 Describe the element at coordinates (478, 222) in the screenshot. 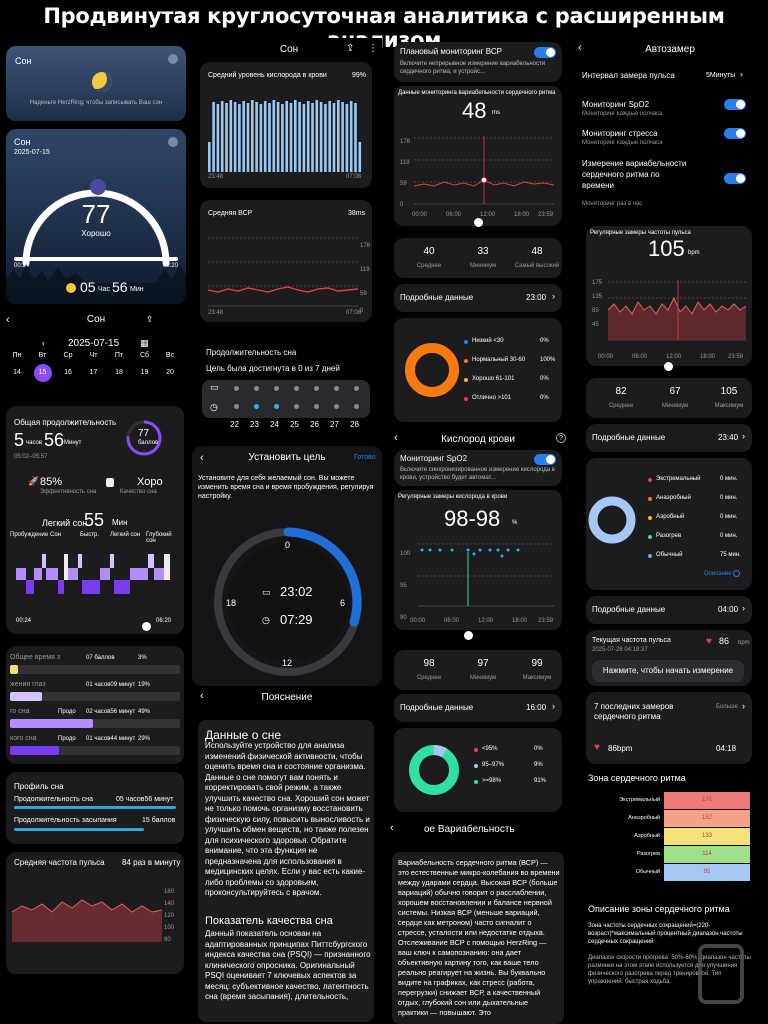

I see `hrvday-handle` at that location.